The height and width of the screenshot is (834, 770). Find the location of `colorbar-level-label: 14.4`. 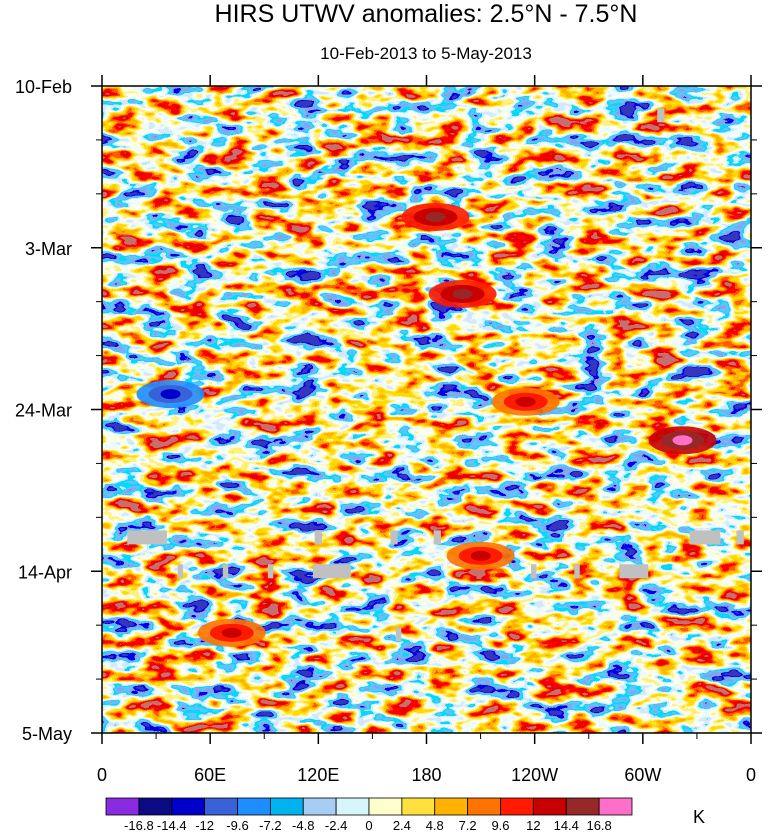

colorbar-level-label: 14.4 is located at coordinates (566, 825).